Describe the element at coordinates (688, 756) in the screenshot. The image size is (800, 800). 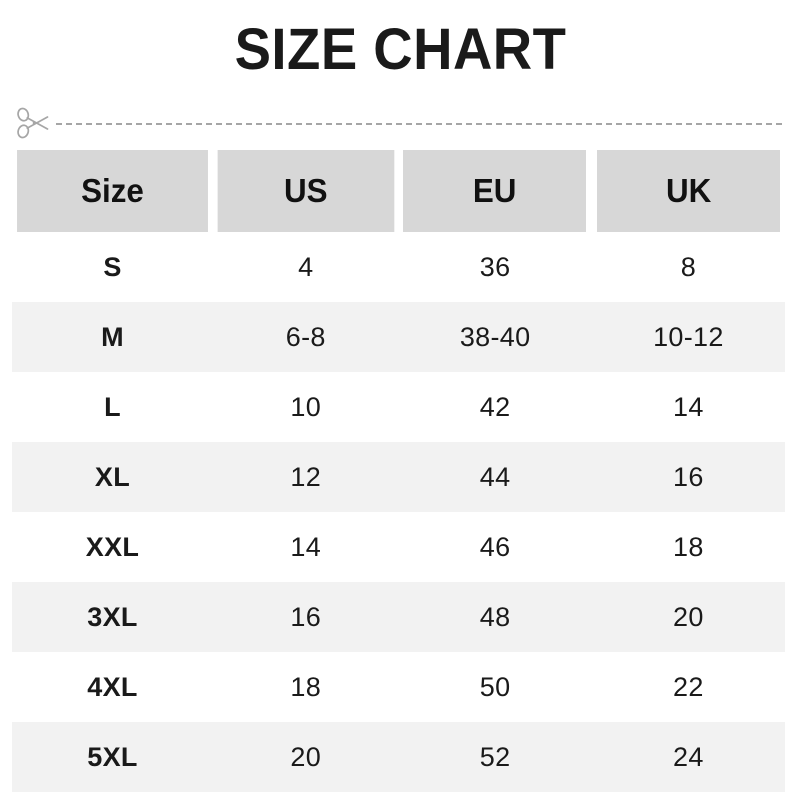
I see `cell-uk: 24` at that location.